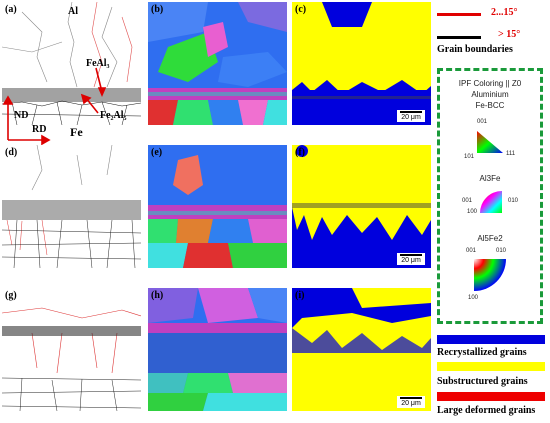 Image resolution: width=550 pixels, height=423 pixels. What do you see at coordinates (73, 11) in the screenshot?
I see `label-al: Al` at bounding box center [73, 11].